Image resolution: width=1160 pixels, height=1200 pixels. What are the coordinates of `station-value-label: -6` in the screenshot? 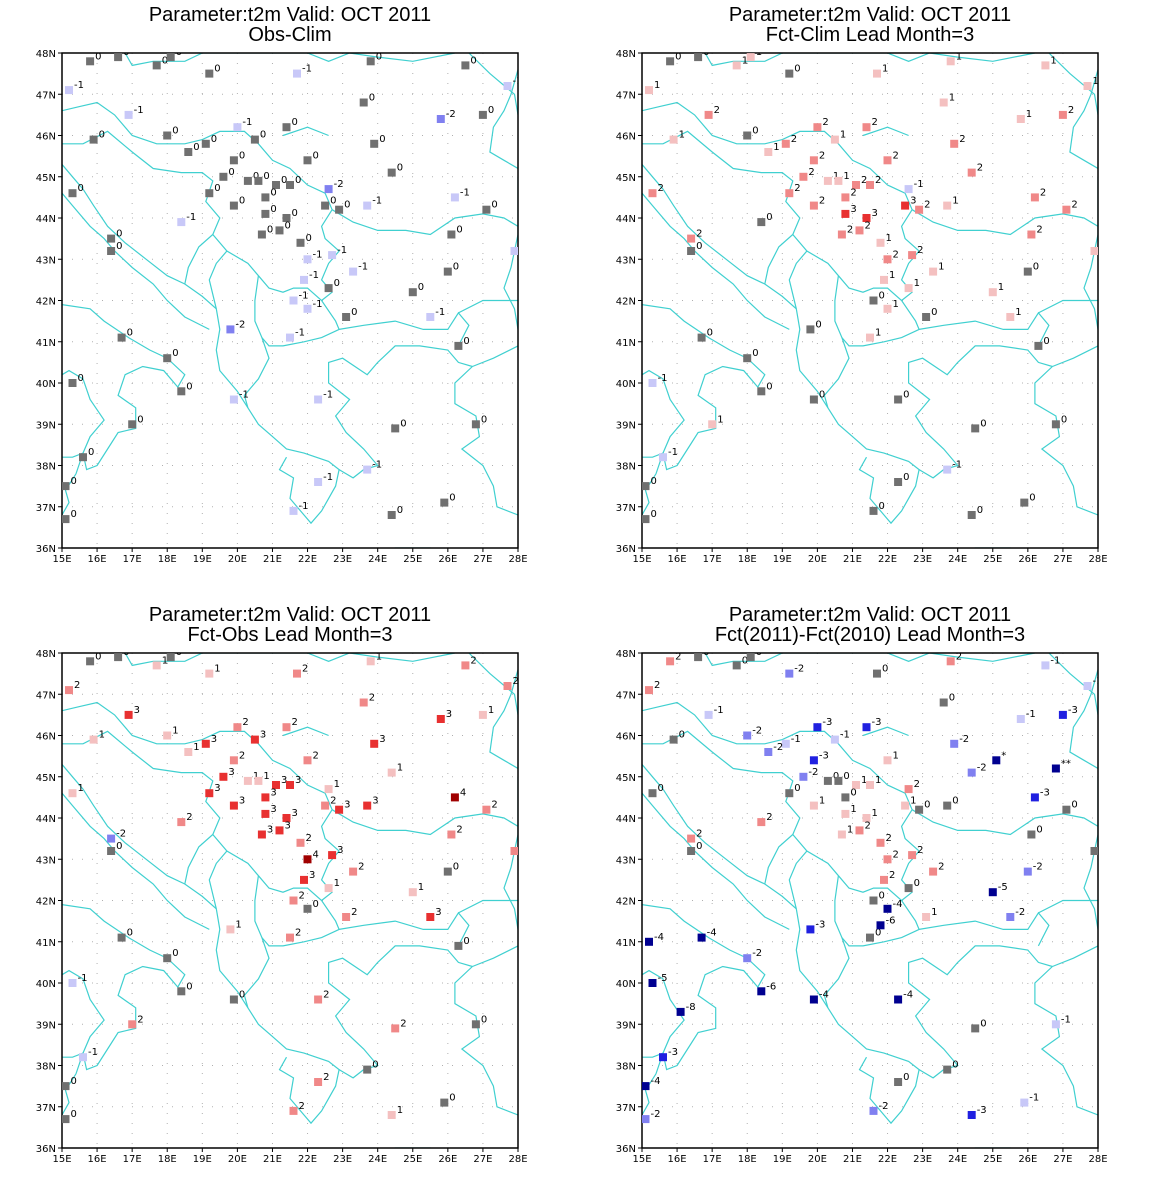 It's located at (771, 986).